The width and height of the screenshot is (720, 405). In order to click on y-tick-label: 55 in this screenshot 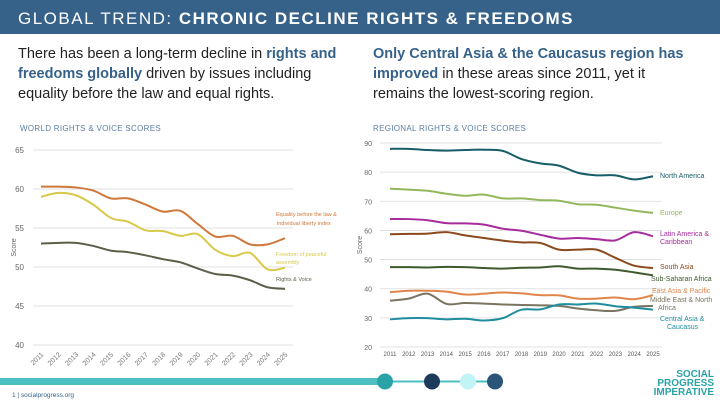, I will do `click(19, 228)`.